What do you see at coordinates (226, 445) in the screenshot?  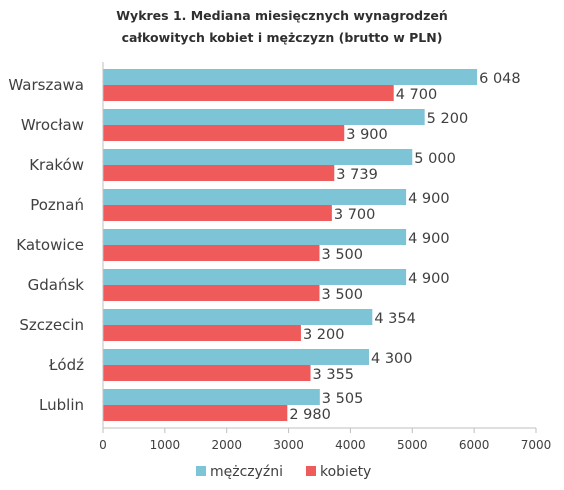 I see `x-tick-label: 2000` at bounding box center [226, 445].